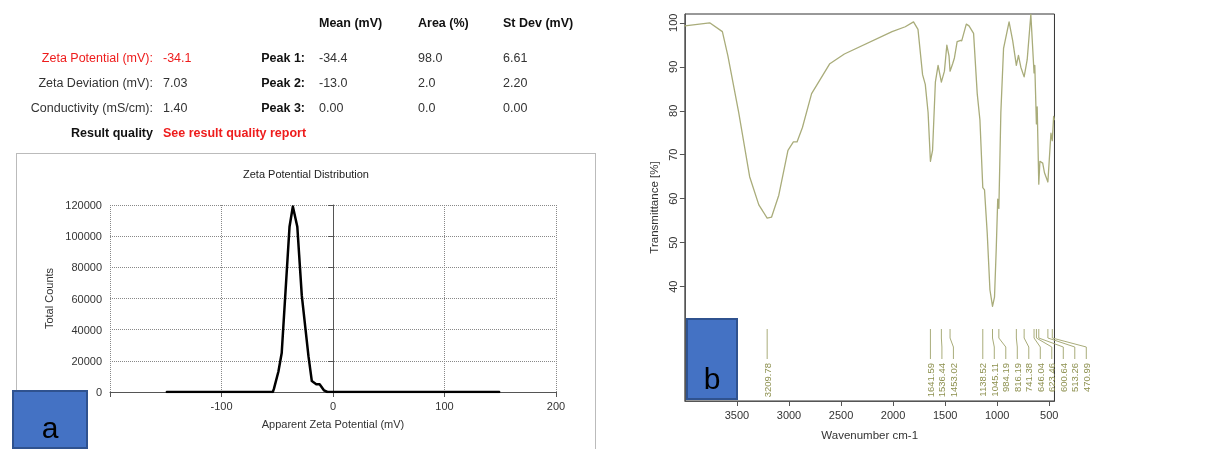 The height and width of the screenshot is (449, 1232). What do you see at coordinates (870, 435) in the screenshot?
I see `x-axis-title: Wavenumber cm-1` at bounding box center [870, 435].